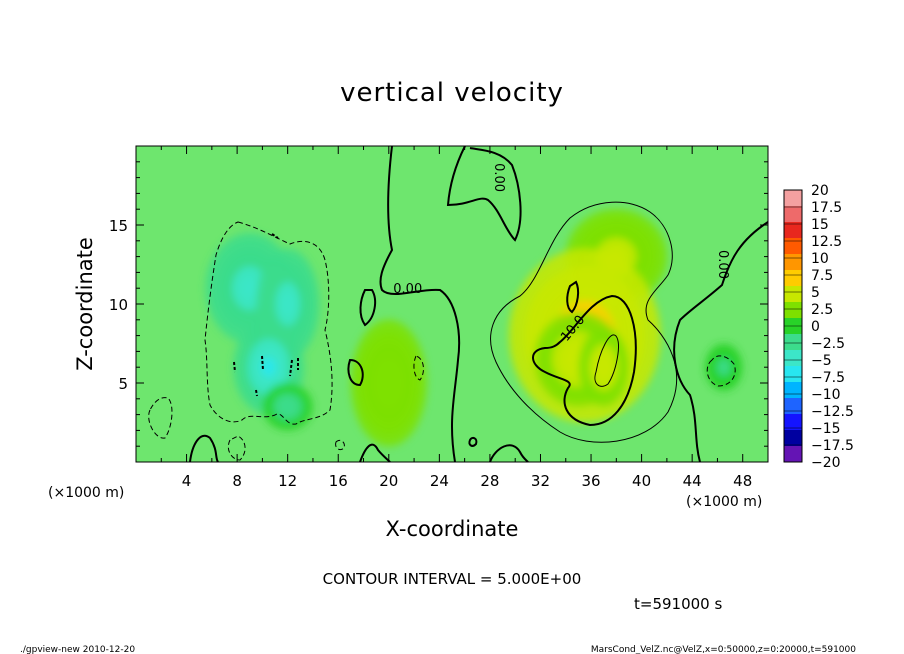 The height and width of the screenshot is (654, 904). I want to click on x-tick-label: 40, so click(641, 481).